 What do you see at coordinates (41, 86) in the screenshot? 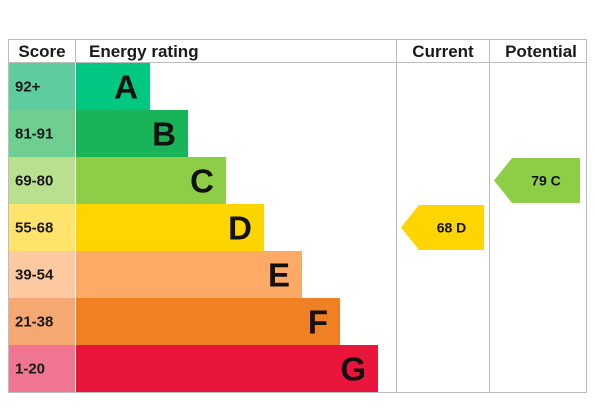
I see `score-cell-a` at bounding box center [41, 86].